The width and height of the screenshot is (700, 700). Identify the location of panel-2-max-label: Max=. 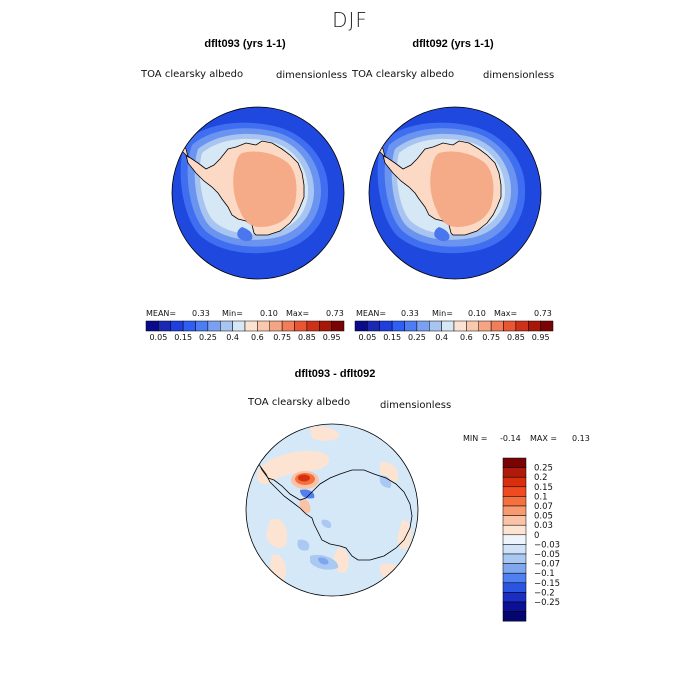
(506, 313).